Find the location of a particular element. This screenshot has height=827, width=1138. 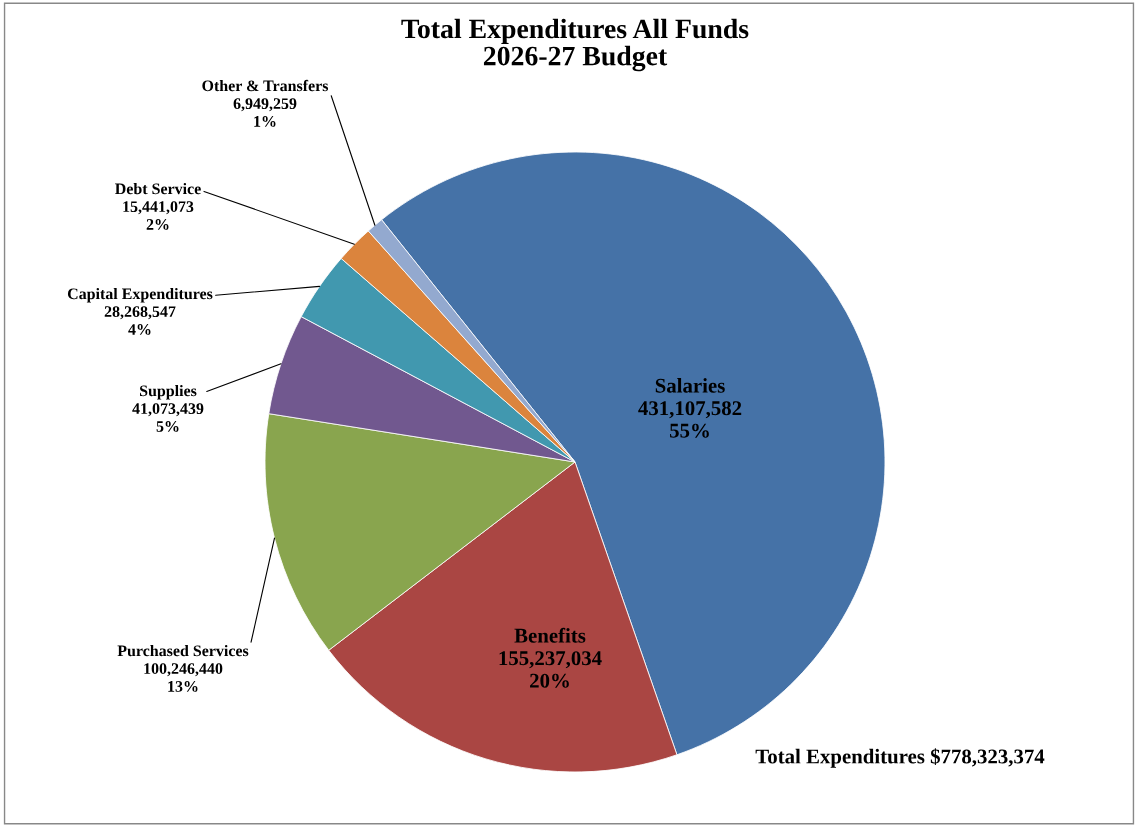

slice-label: Supplies is located at coordinates (168, 392).